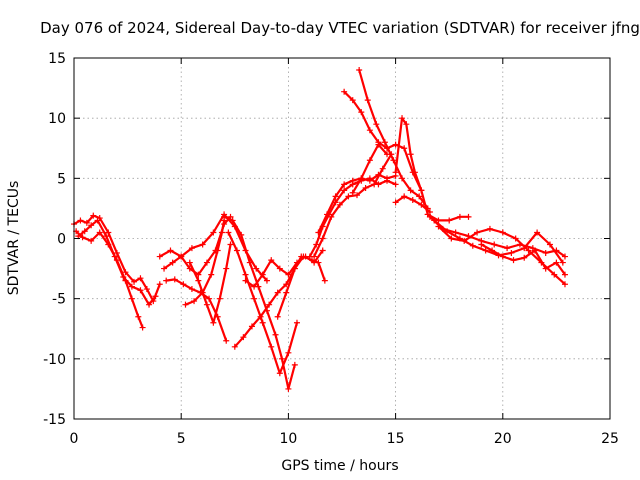 The image size is (640, 480). What do you see at coordinates (344, 439) in the screenshot?
I see `x-tick-labels: 0 5 10 15 20 25` at bounding box center [344, 439].